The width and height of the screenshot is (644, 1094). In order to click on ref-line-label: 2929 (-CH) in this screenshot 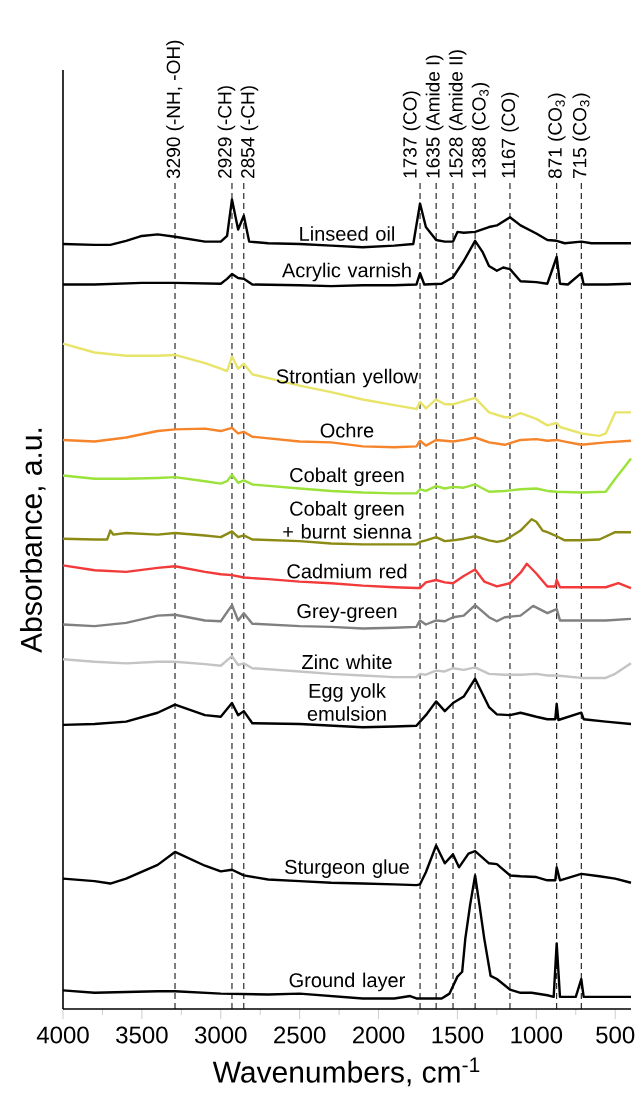, I will do `click(226, 132)`.